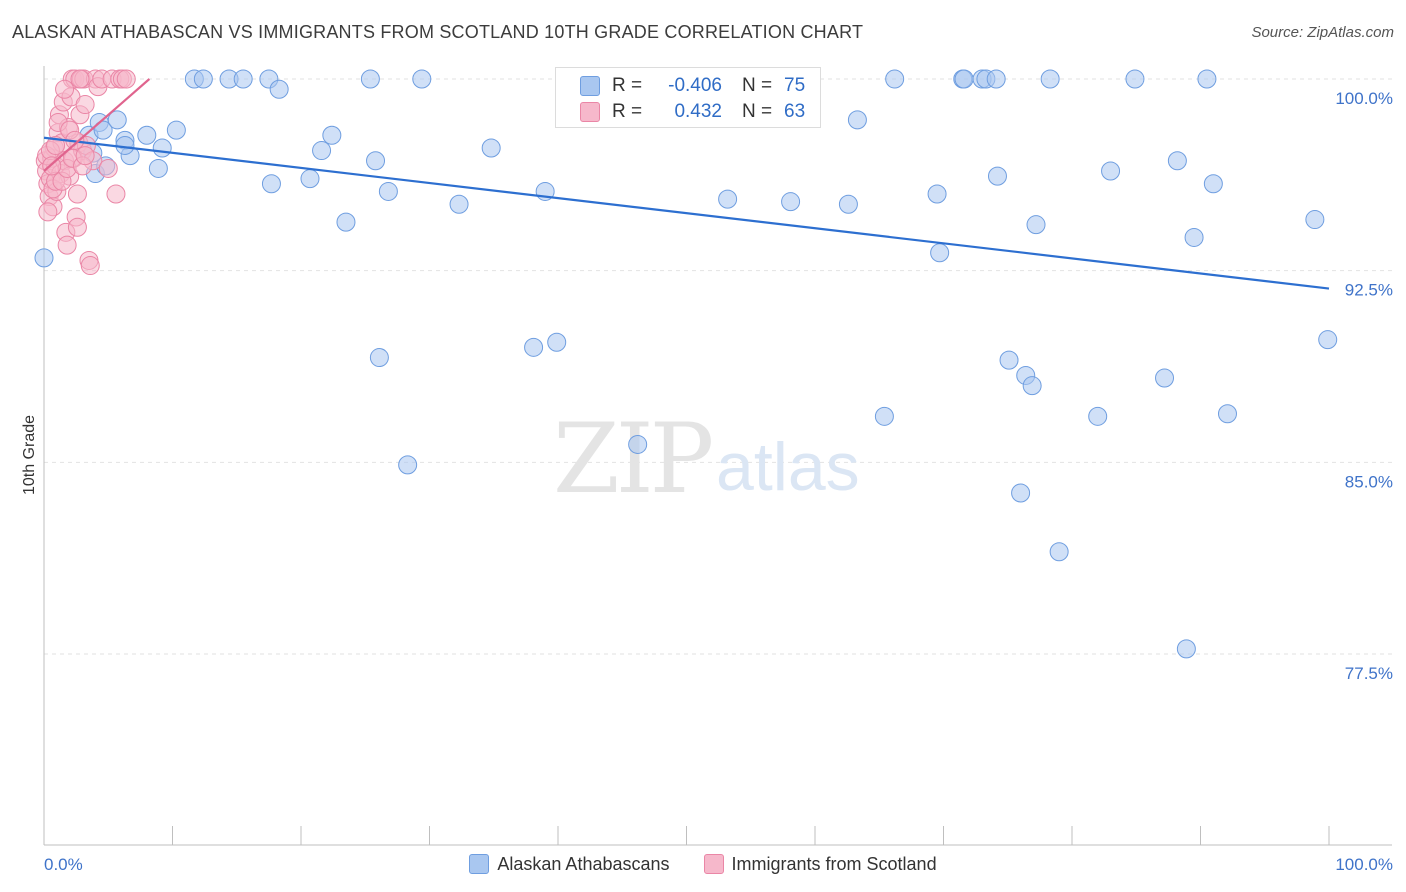 This screenshot has height=892, width=1406. Describe the element at coordinates (479, 864) in the screenshot. I see `legend-swatch-athabascans` at that location.